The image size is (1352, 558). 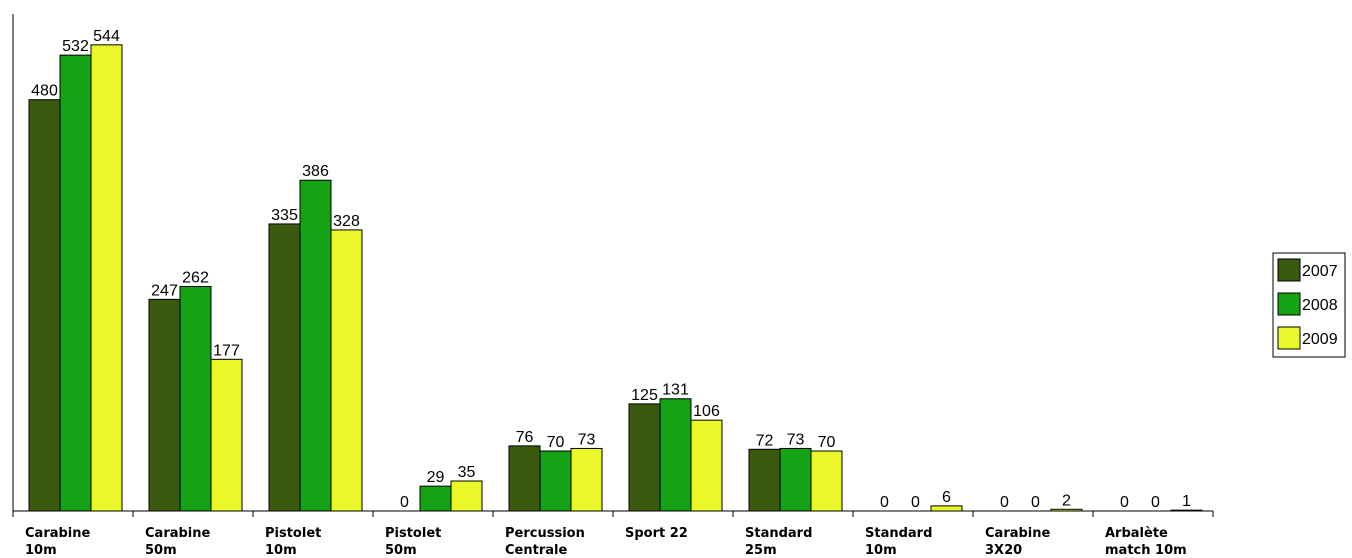 What do you see at coordinates (1136, 533) in the screenshot?
I see `category-label-9-line-0: Arbalète` at bounding box center [1136, 533].